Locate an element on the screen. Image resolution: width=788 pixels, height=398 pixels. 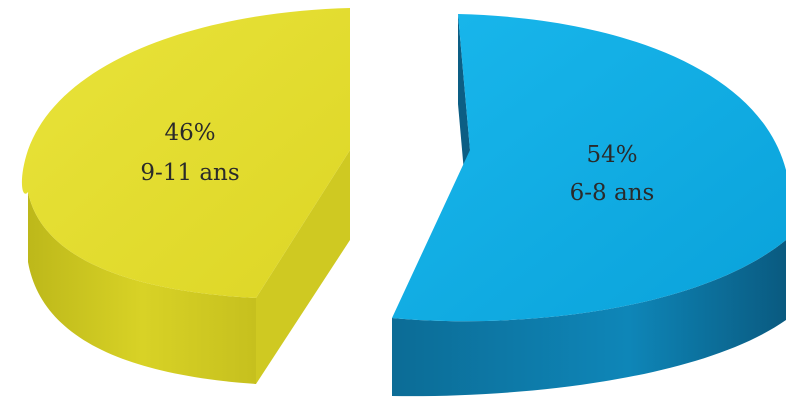
slice-9-11-ans-side is located at coordinates (142, 288).